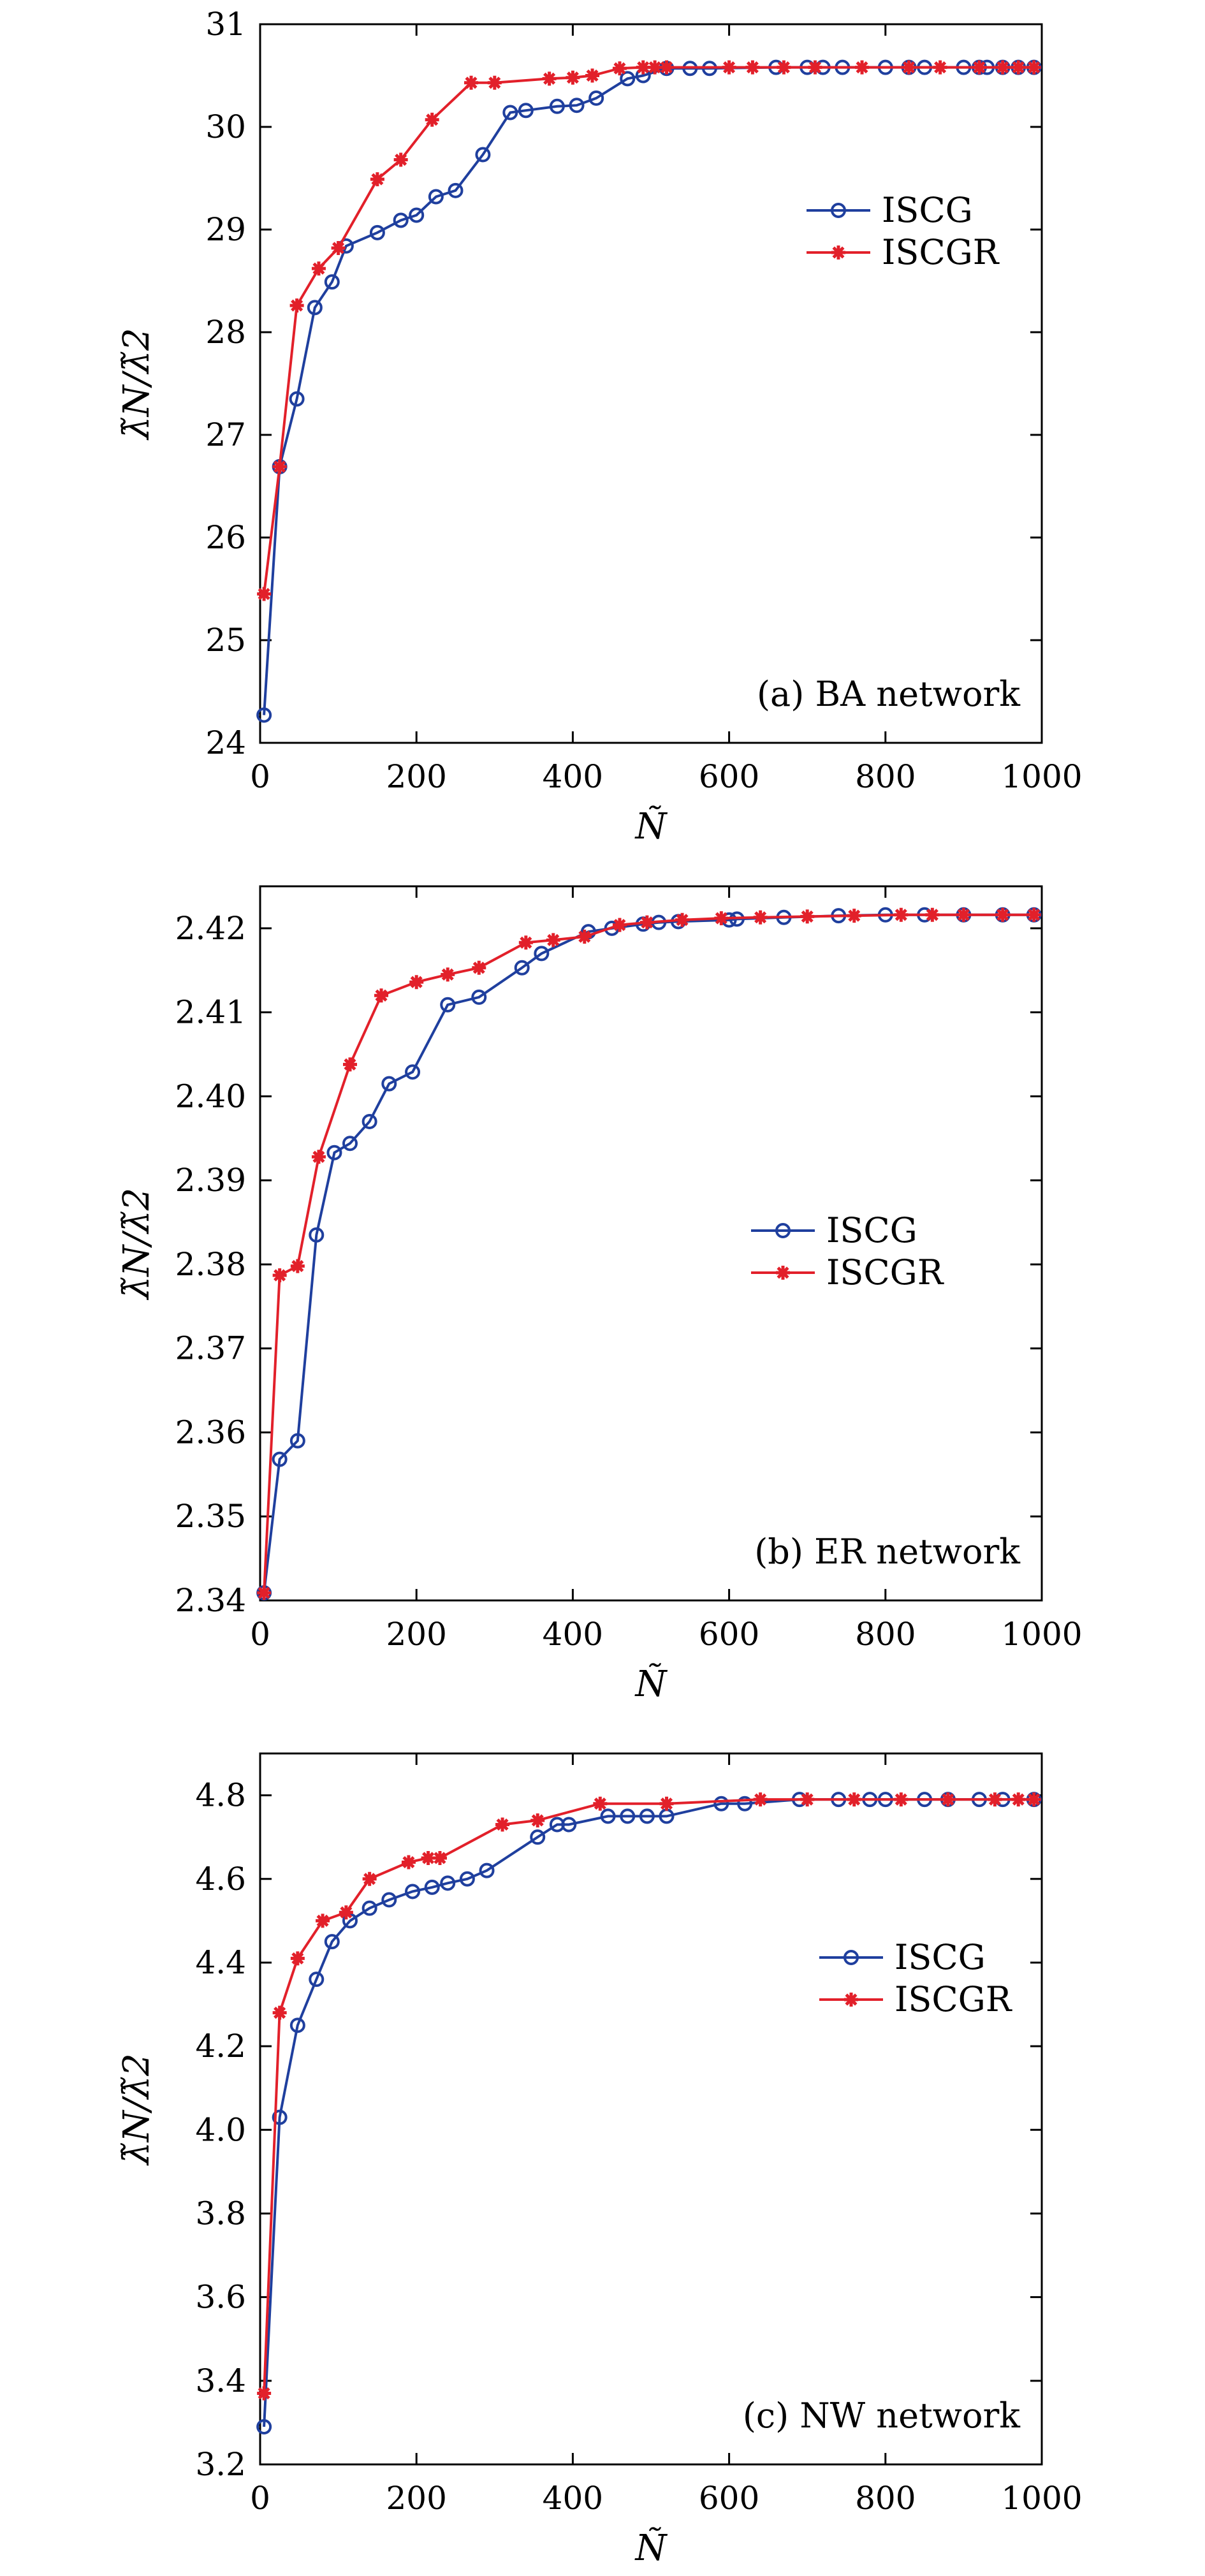  What do you see at coordinates (210, 1348) in the screenshot?
I see `y-tick-label: 2.37` at bounding box center [210, 1348].